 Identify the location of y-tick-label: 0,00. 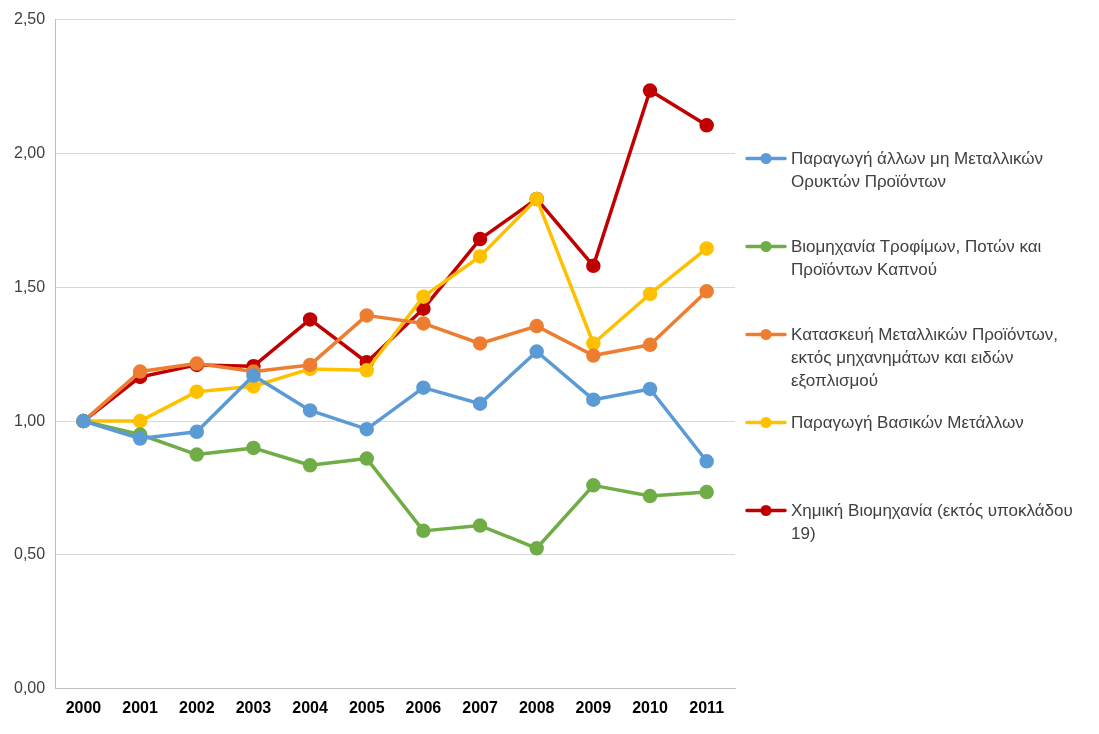
(30, 688).